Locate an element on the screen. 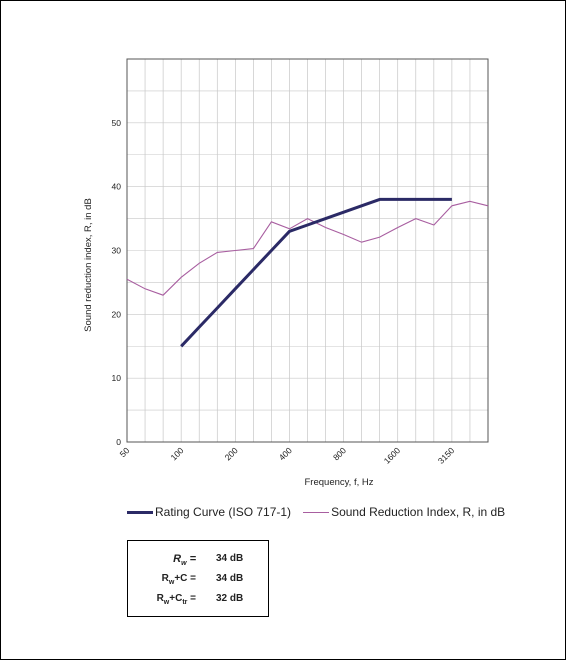 This screenshot has width=568, height=660. y-tick-label: 0 is located at coordinates (118, 442).